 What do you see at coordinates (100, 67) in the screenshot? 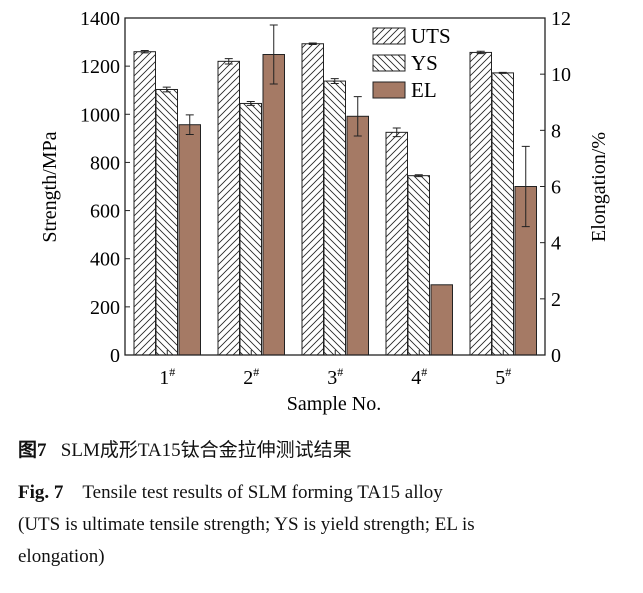
I see `y-tick-label: 1200` at bounding box center [100, 67].